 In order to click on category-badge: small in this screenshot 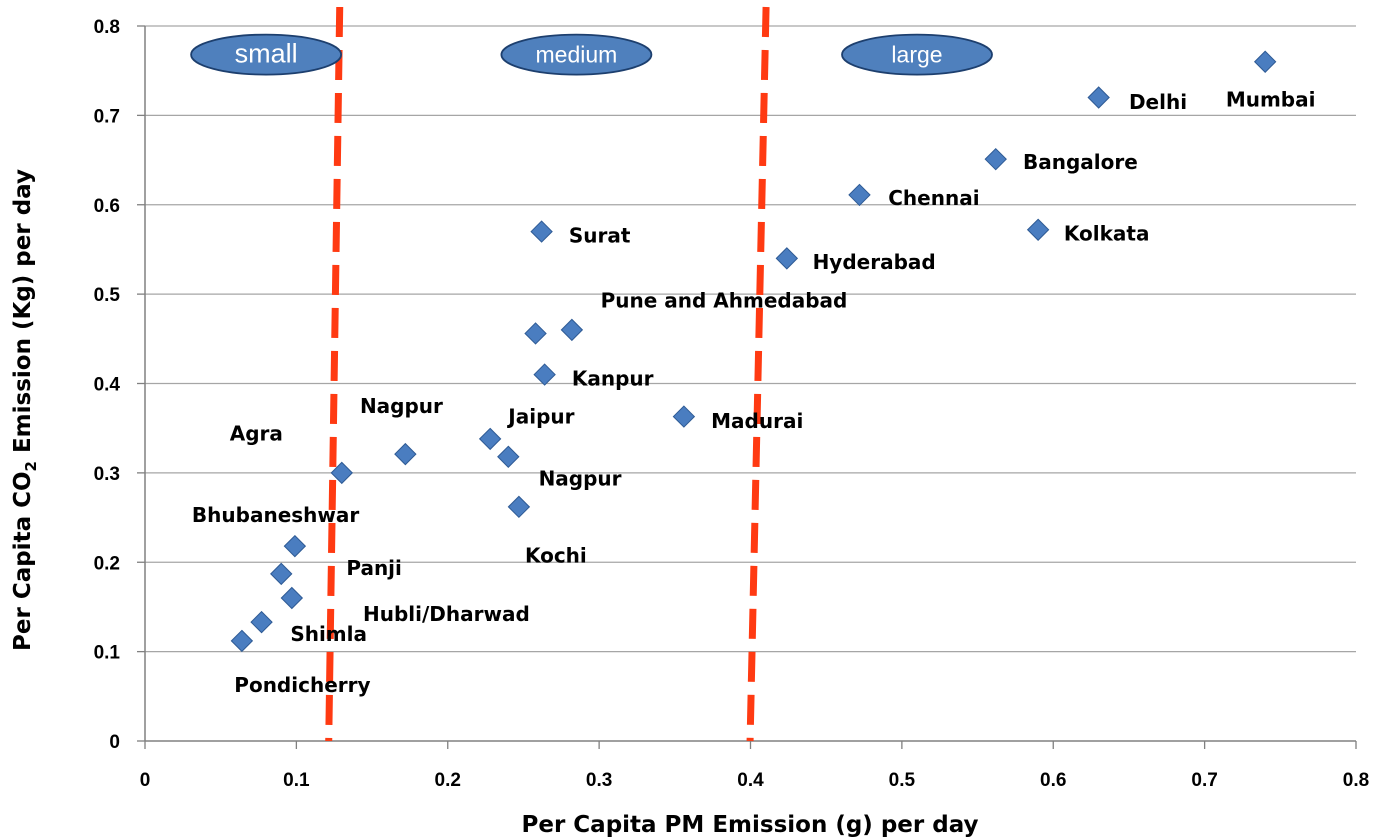, I will do `click(266, 54)`.